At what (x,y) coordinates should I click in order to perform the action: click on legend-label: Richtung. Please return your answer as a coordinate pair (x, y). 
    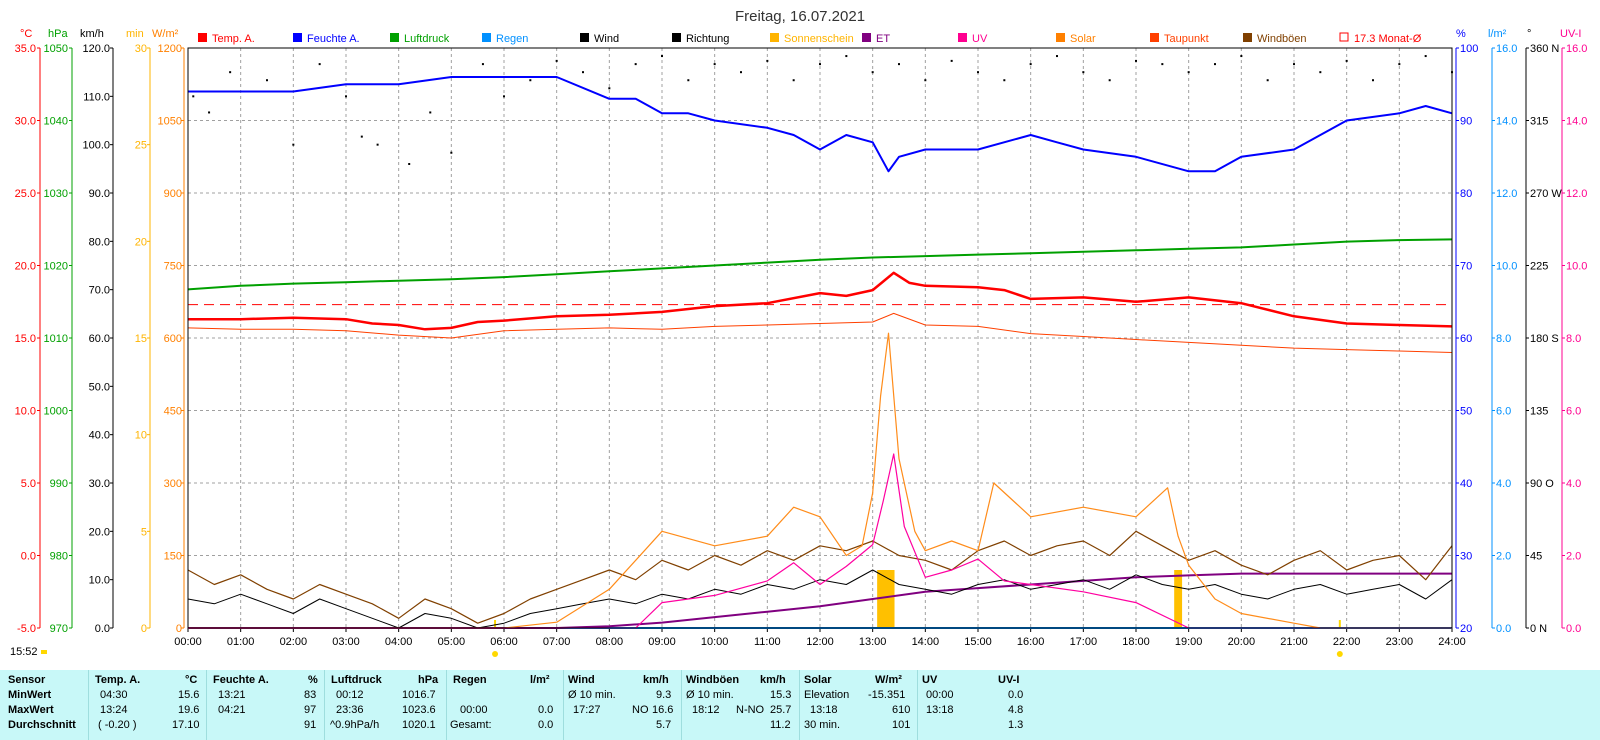
    Looking at the image, I should click on (707, 39).